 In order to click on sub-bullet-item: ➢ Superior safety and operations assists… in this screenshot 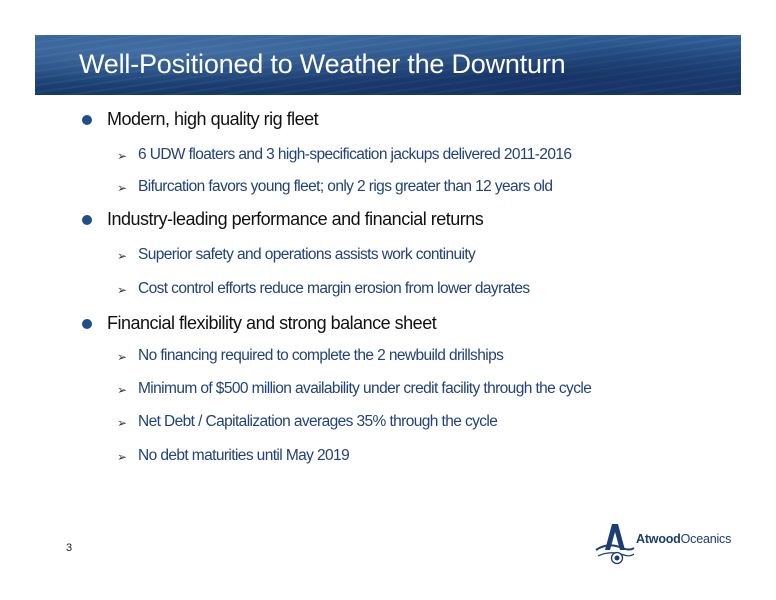, I will do `click(296, 255)`.